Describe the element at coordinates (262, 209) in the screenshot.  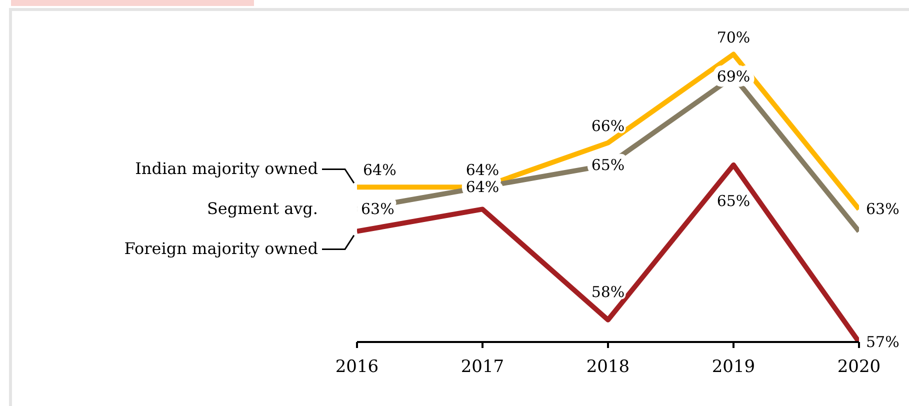
I see `text: Segment avg.` at that location.